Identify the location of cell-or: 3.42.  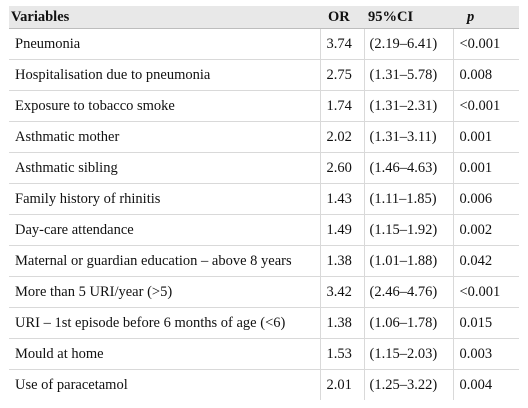
(342, 292).